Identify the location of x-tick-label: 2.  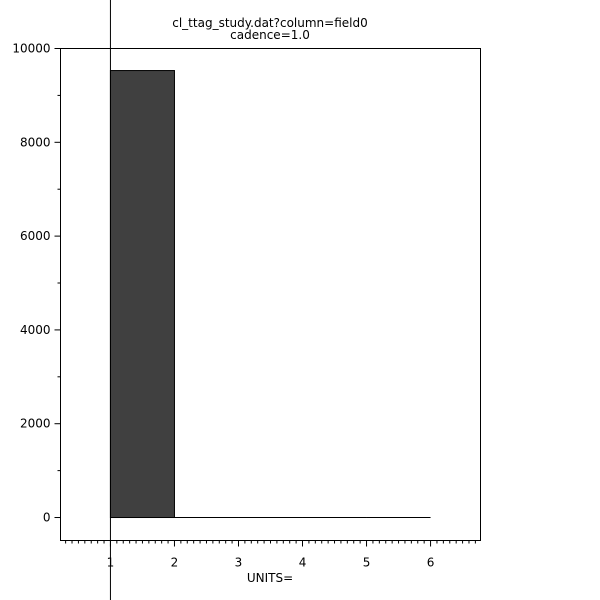
(175, 563).